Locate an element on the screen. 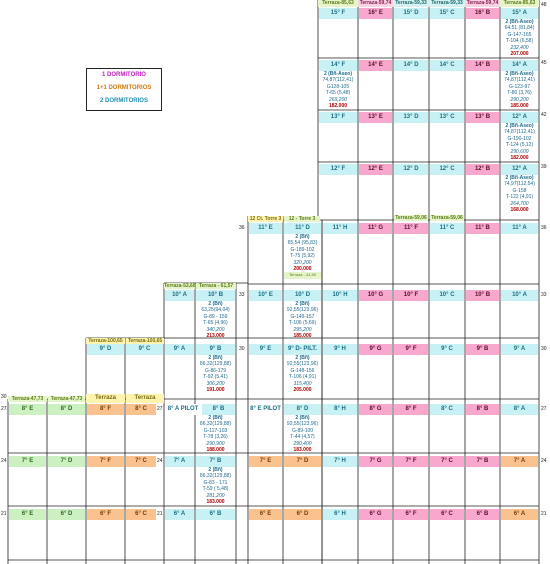 This screenshot has height=564, width=550. unit-10C: 10° C is located at coordinates (447, 295).